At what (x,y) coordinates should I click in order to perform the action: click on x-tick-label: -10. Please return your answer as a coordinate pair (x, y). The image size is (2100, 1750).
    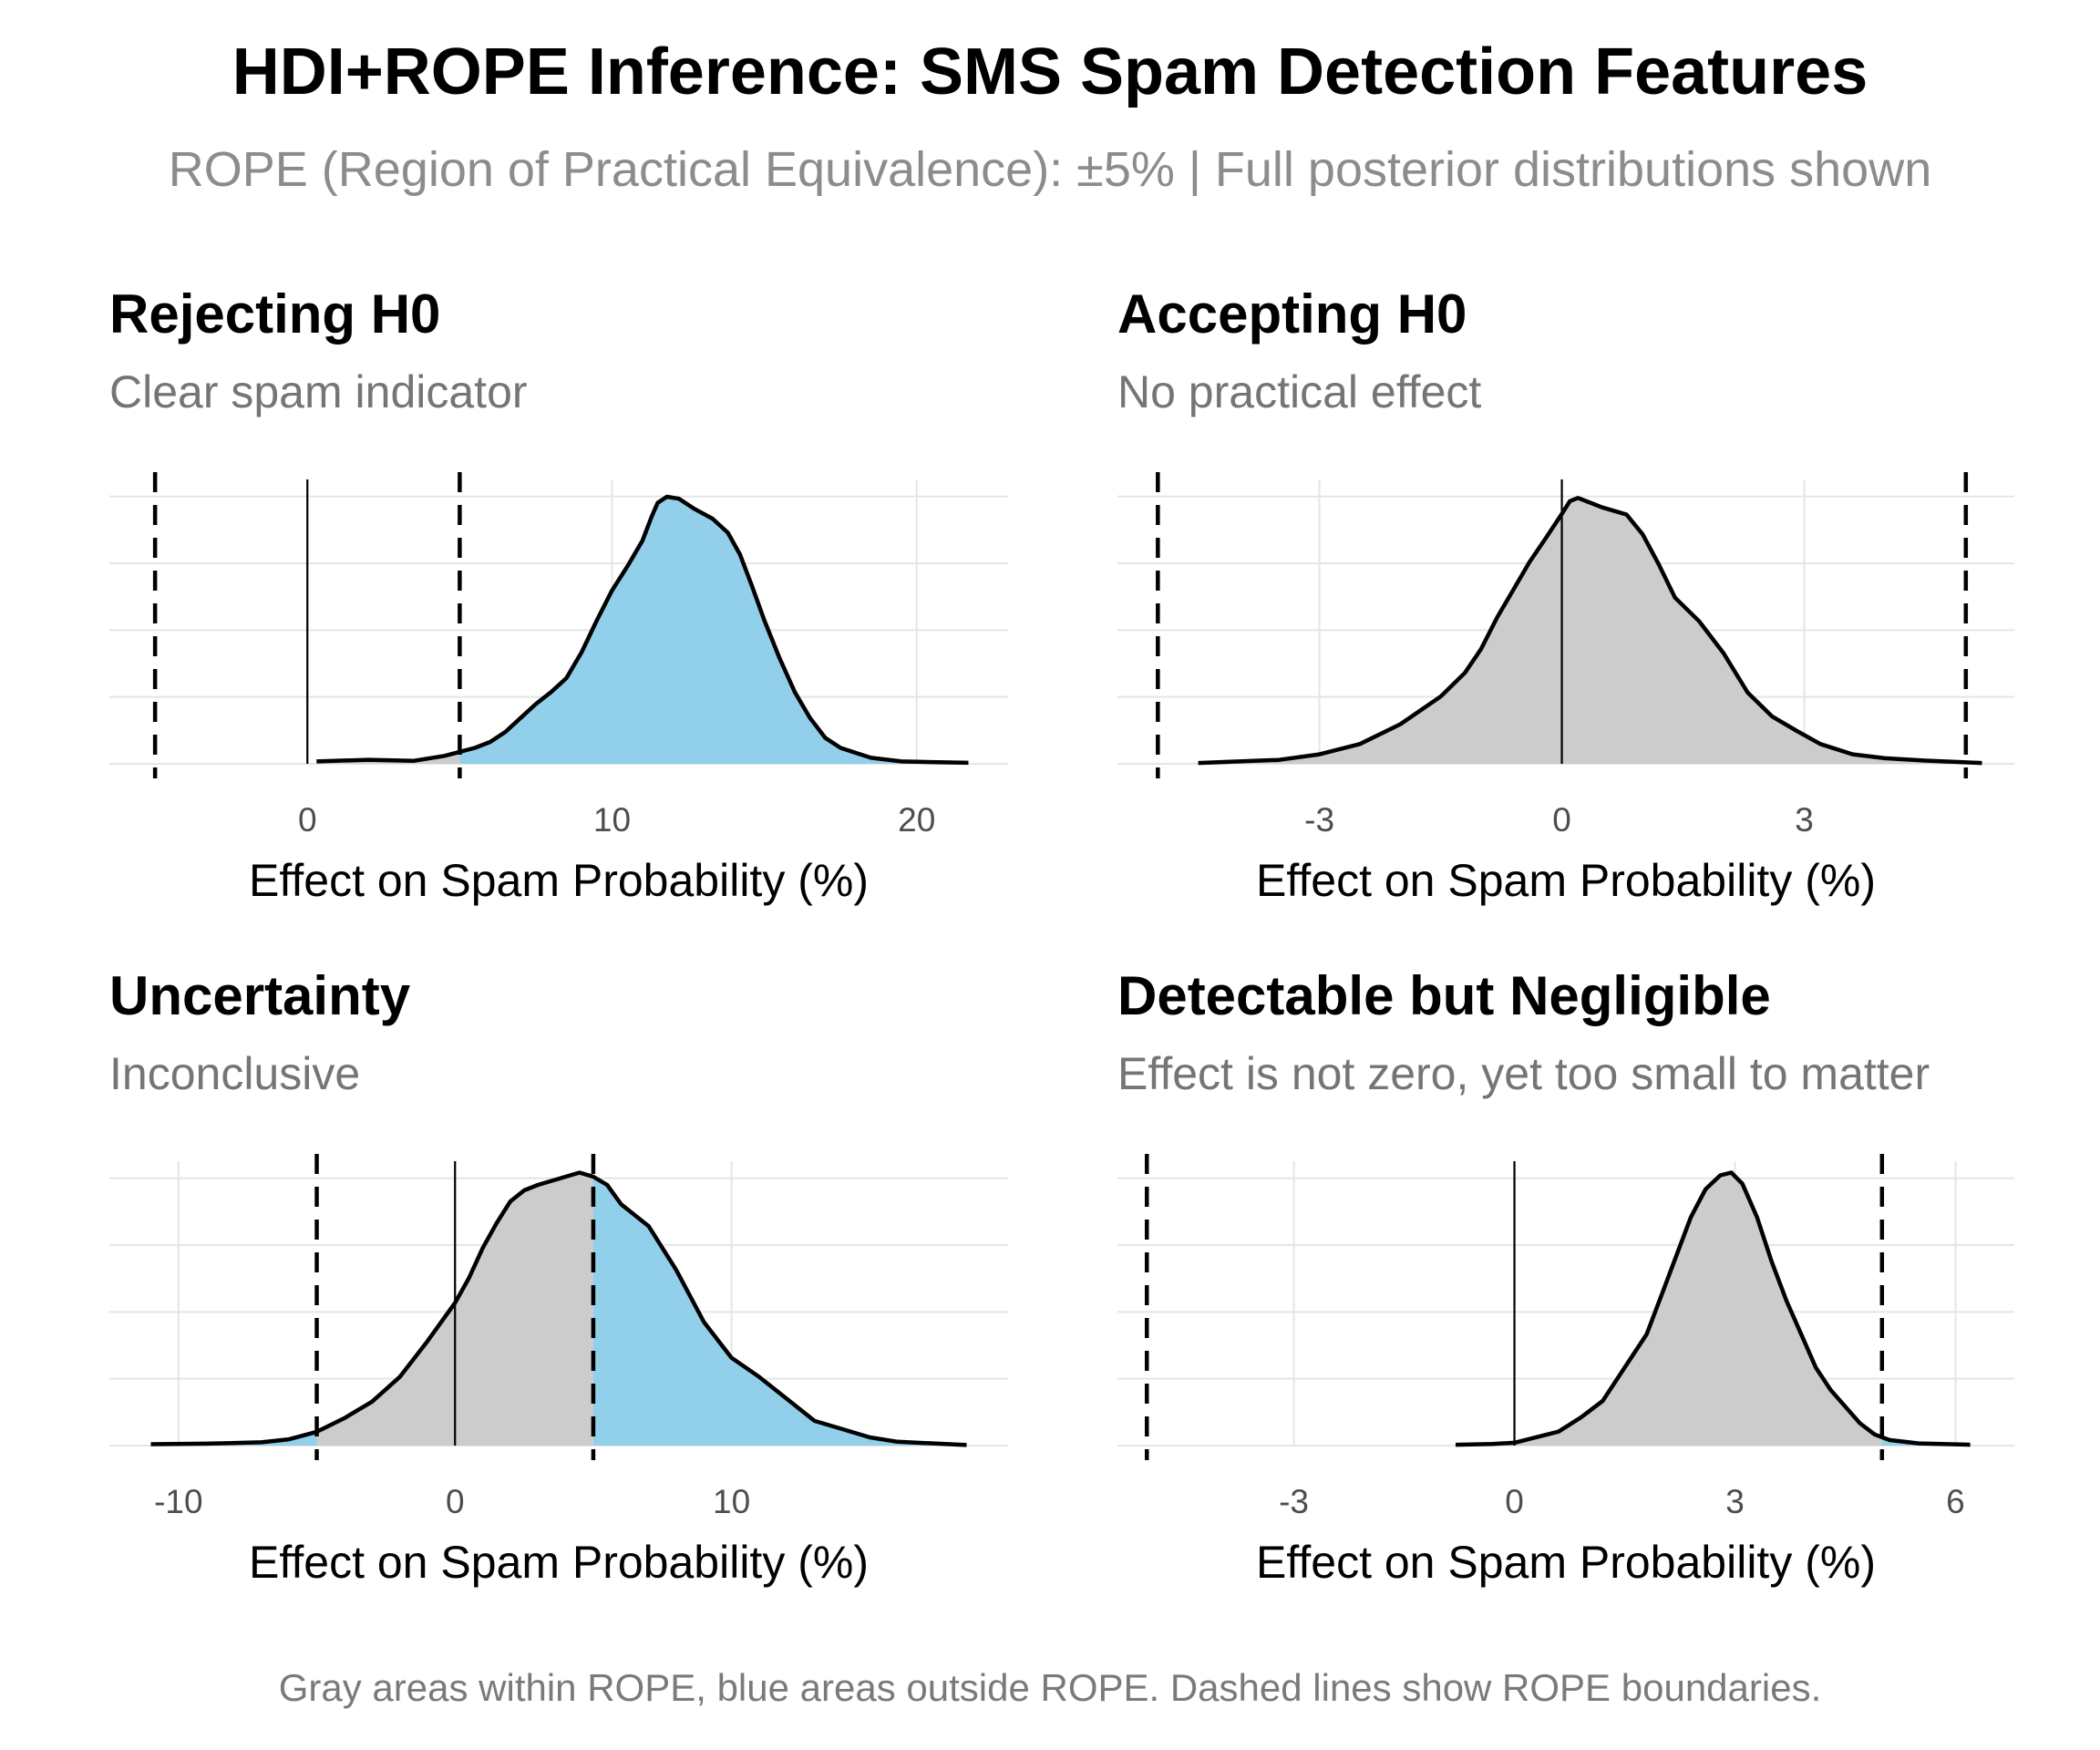
    Looking at the image, I should click on (178, 1502).